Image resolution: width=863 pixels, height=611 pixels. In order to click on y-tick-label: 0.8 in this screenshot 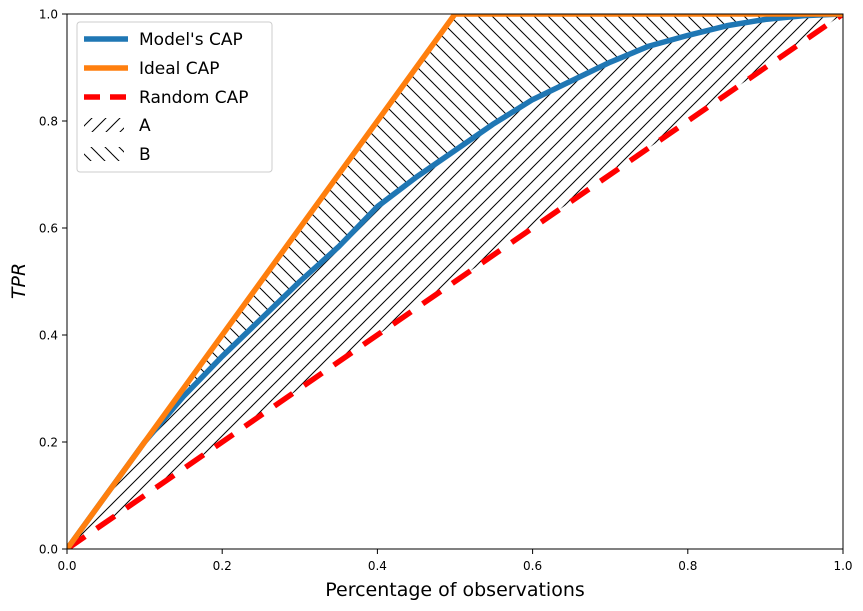, I will do `click(48, 122)`.